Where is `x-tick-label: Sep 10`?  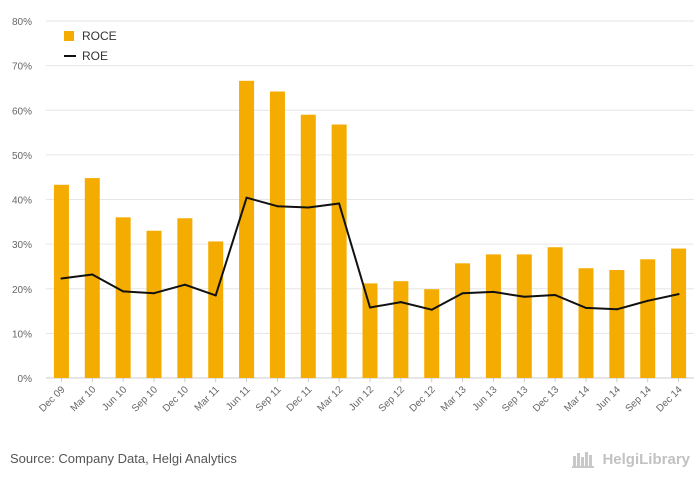 x-tick-label: Sep 10 is located at coordinates (145, 399).